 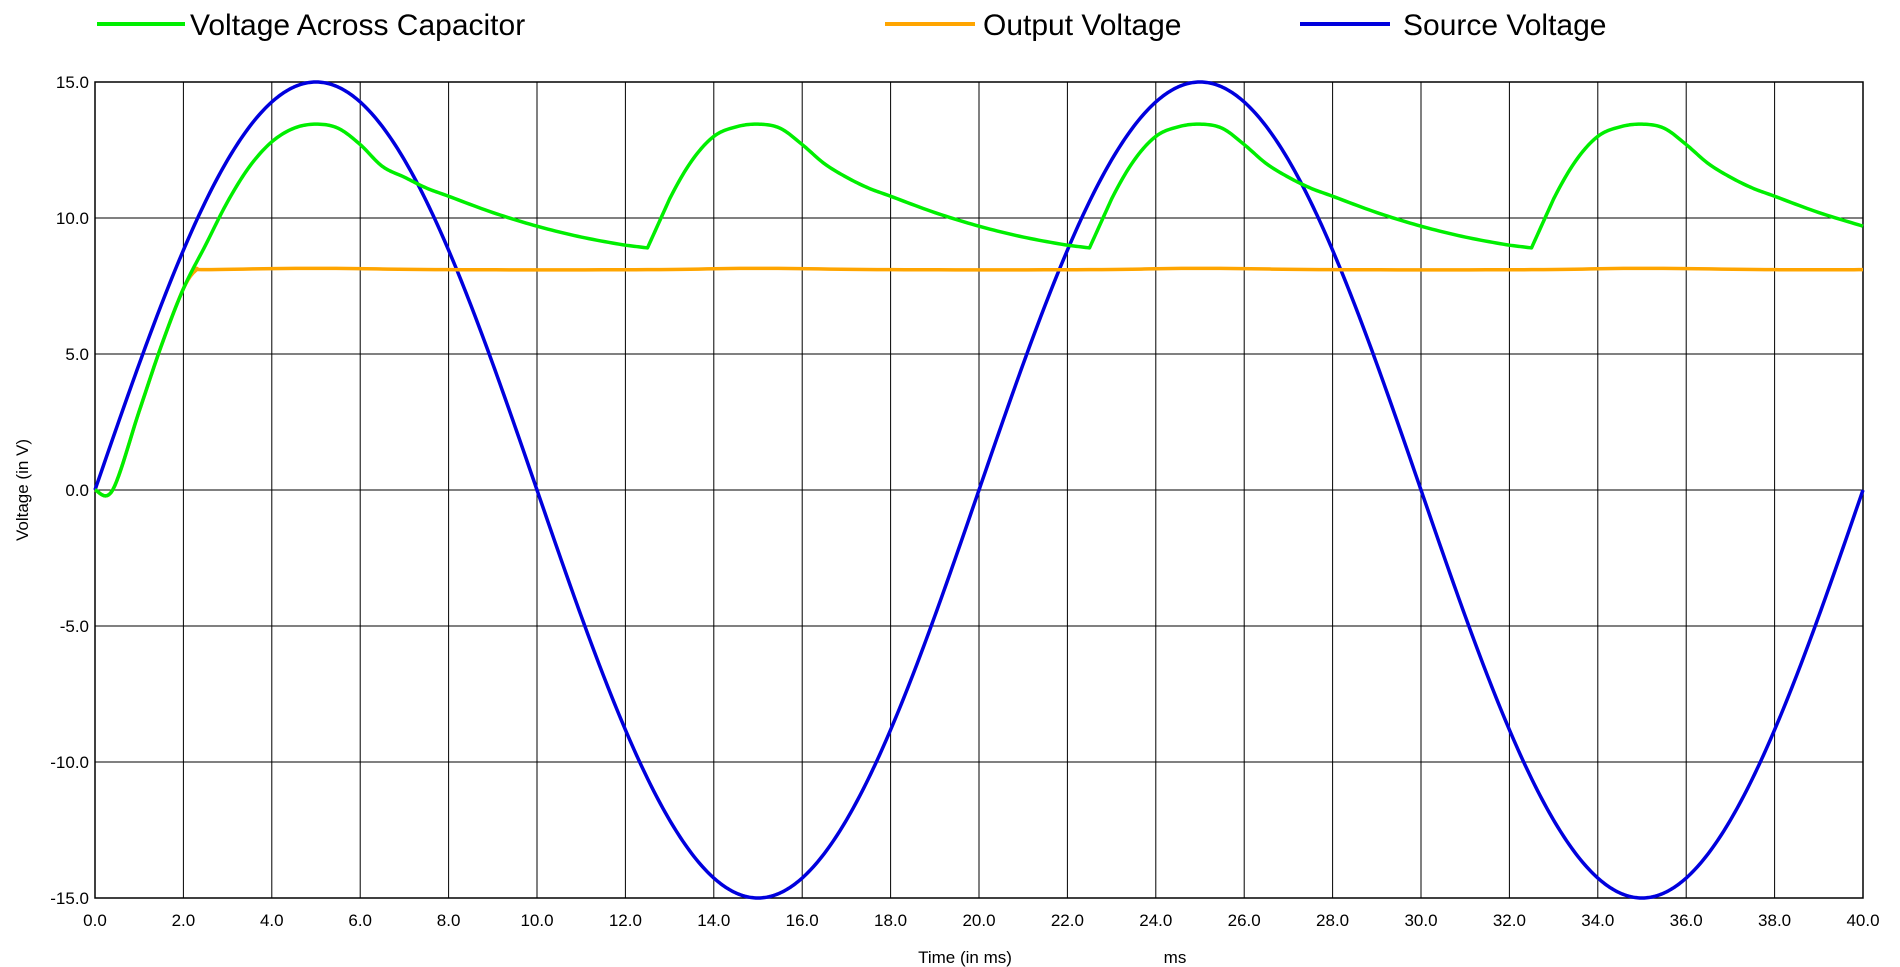 What do you see at coordinates (95, 920) in the screenshot?
I see `x-tick-label: 0.0` at bounding box center [95, 920].